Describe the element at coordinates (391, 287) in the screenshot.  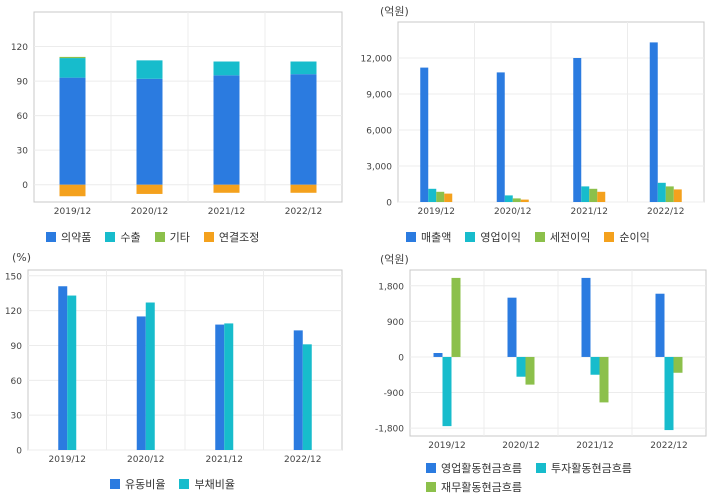
I see `y-tick-label: 1,800` at that location.